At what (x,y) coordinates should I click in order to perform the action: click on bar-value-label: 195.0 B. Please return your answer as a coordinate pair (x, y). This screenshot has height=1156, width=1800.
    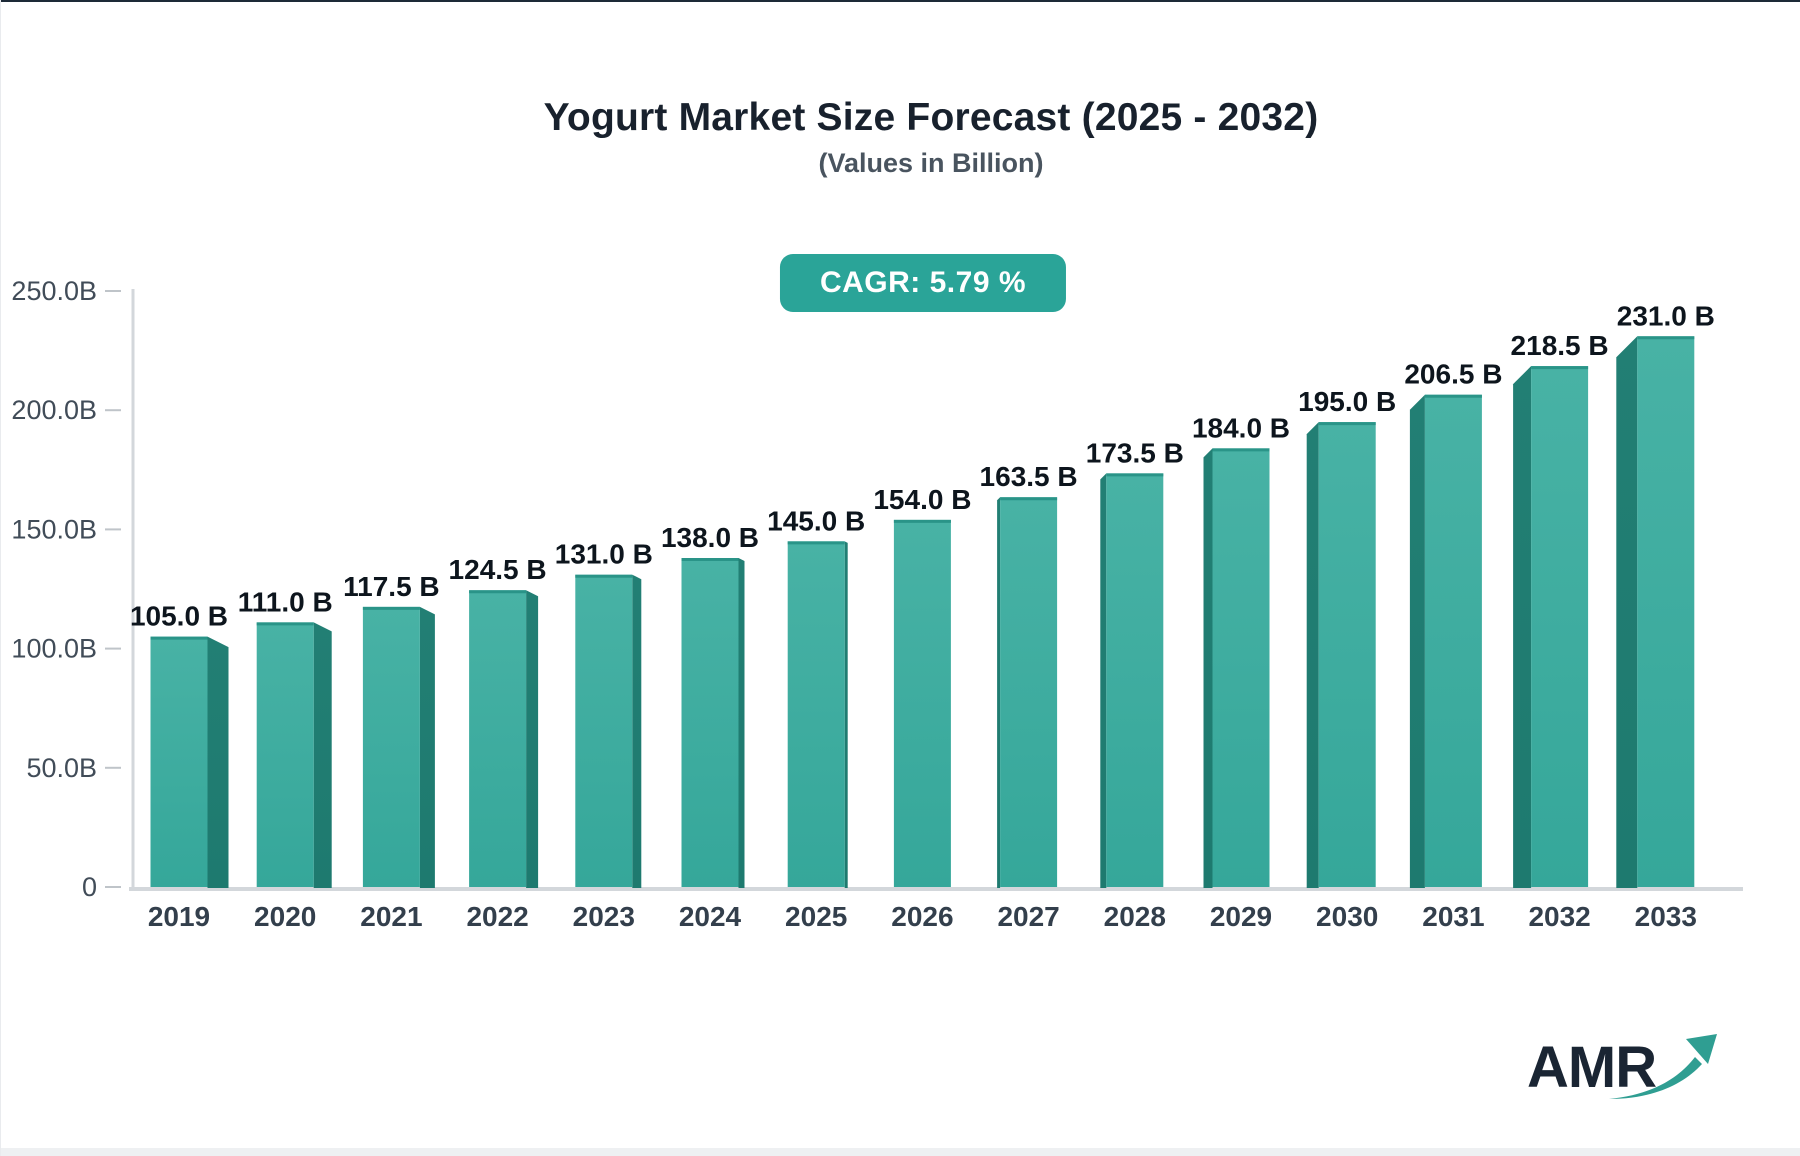
    Looking at the image, I should click on (1347, 401).